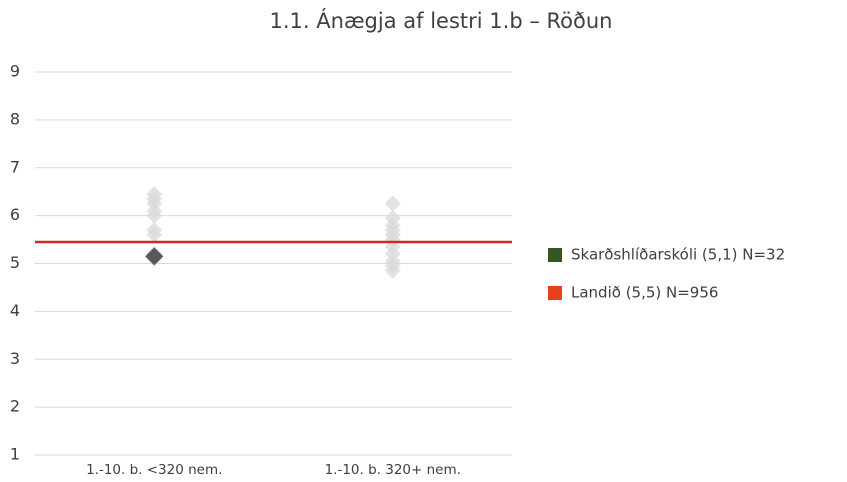 This screenshot has width=847, height=482. What do you see at coordinates (441, 20) in the screenshot?
I see `chart-title: 1.1. Ánægja af lestri 1.b – Röðun` at bounding box center [441, 20].